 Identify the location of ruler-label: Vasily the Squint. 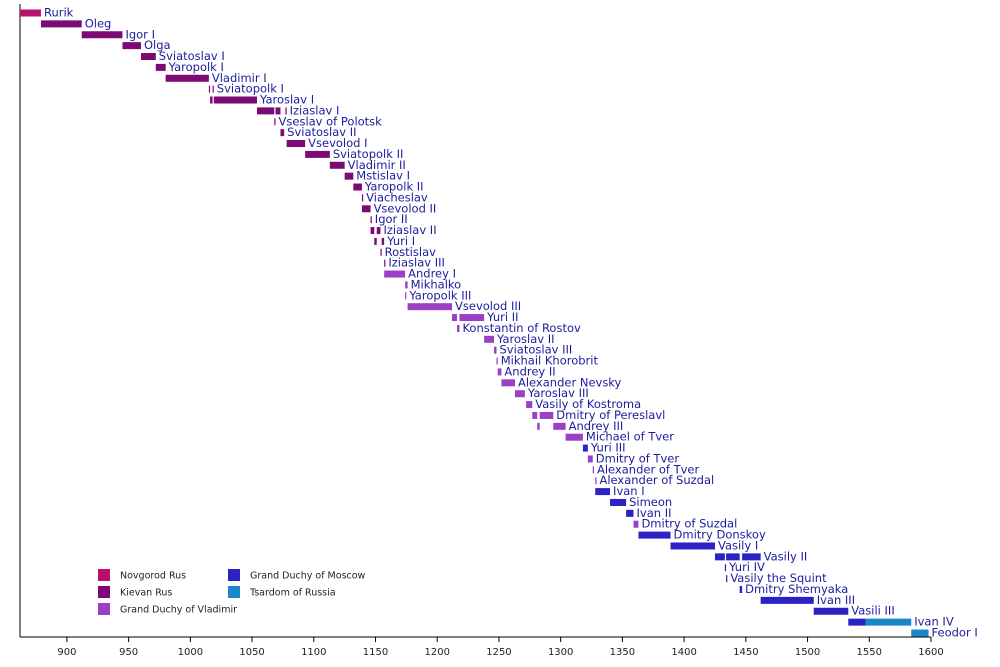
(778, 578).